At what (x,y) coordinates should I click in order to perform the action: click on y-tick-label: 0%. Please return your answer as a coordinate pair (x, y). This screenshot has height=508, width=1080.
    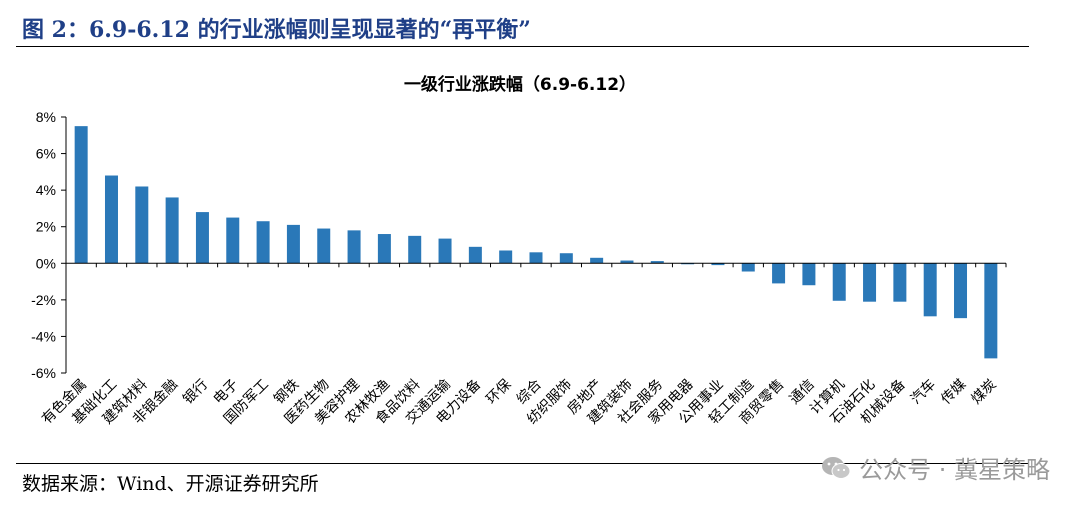
    Looking at the image, I should click on (46, 263).